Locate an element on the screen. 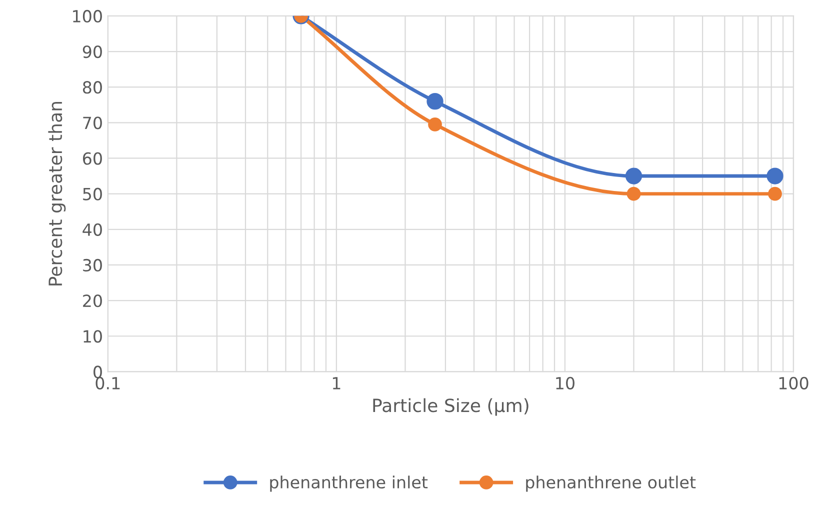 This screenshot has width=830, height=531. y-tick-label: 70 is located at coordinates (92, 123).